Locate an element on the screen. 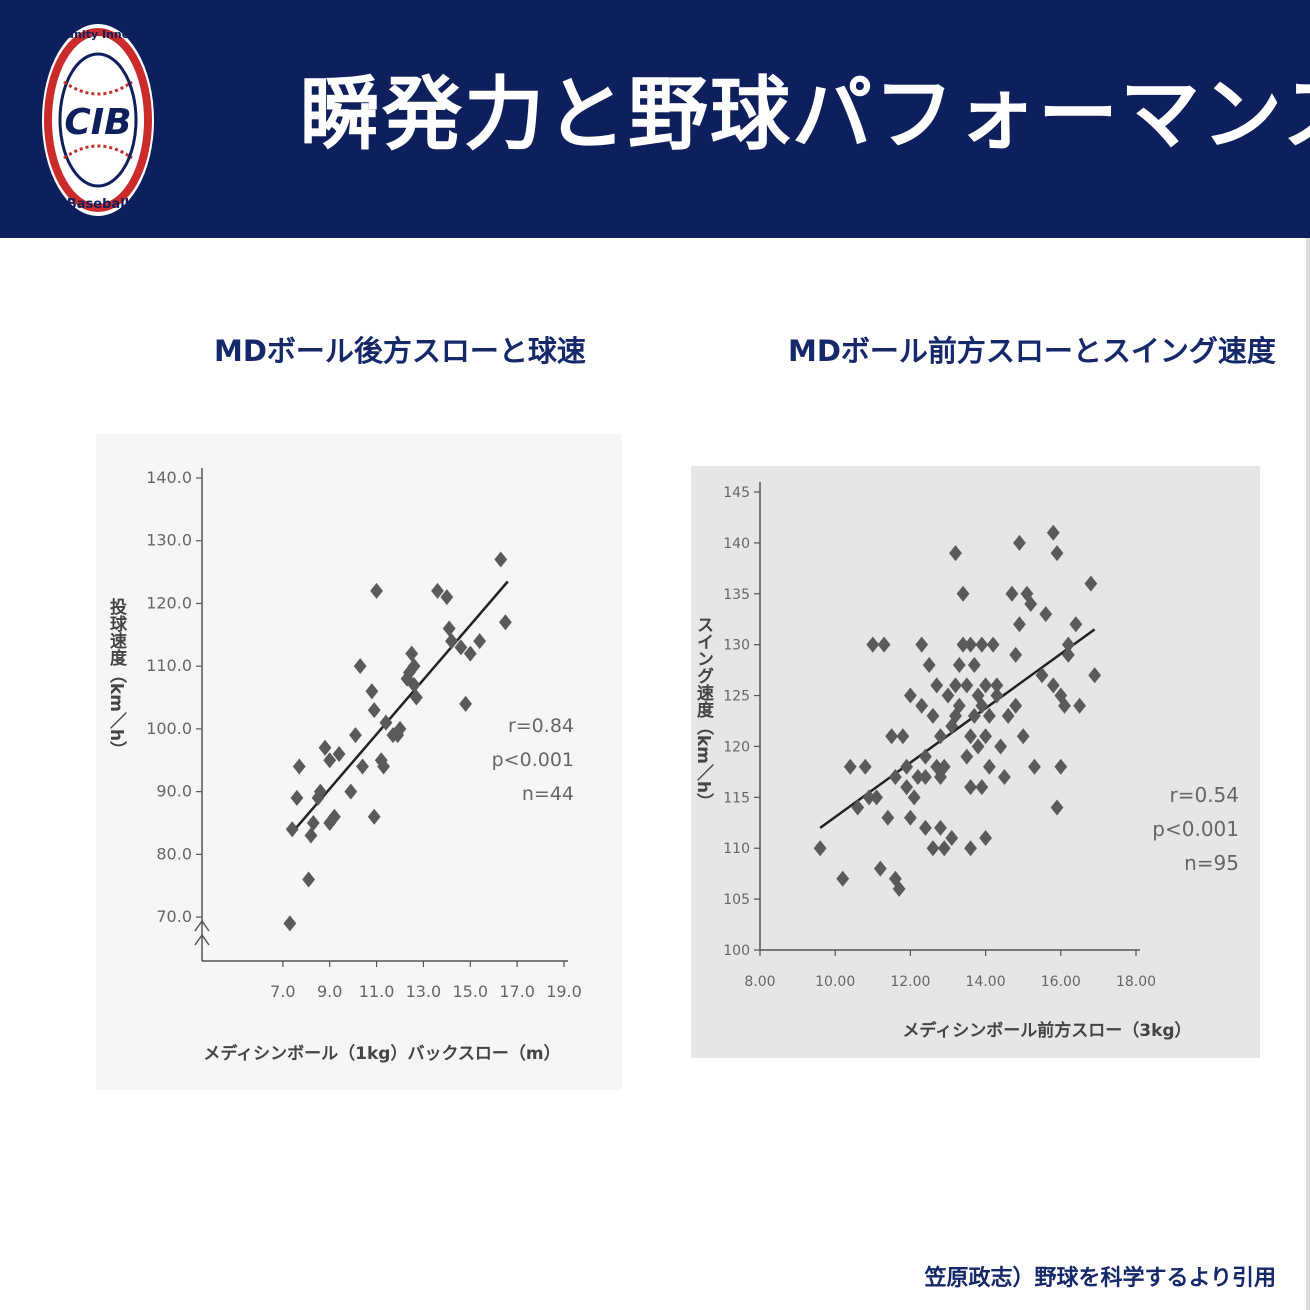 The height and width of the screenshot is (1310, 1310). x-tick-label: 10.00 is located at coordinates (835, 982).